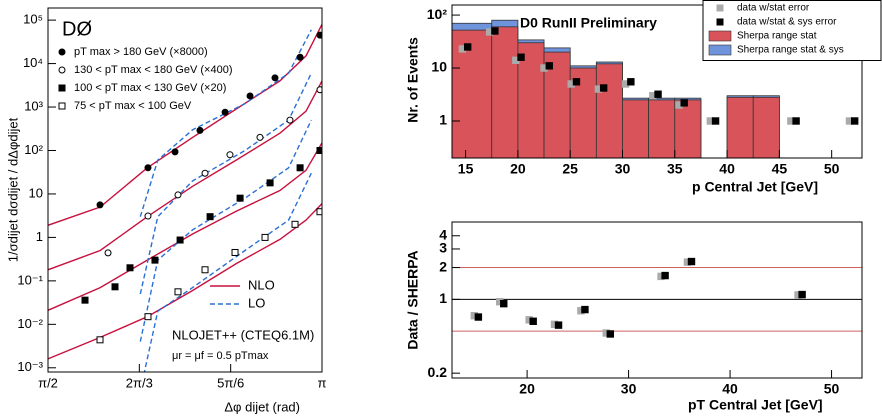 This screenshot has height=419, width=882. What do you see at coordinates (33, 19) in the screenshot?
I see `y-tick-label: 10⁵` at bounding box center [33, 19].